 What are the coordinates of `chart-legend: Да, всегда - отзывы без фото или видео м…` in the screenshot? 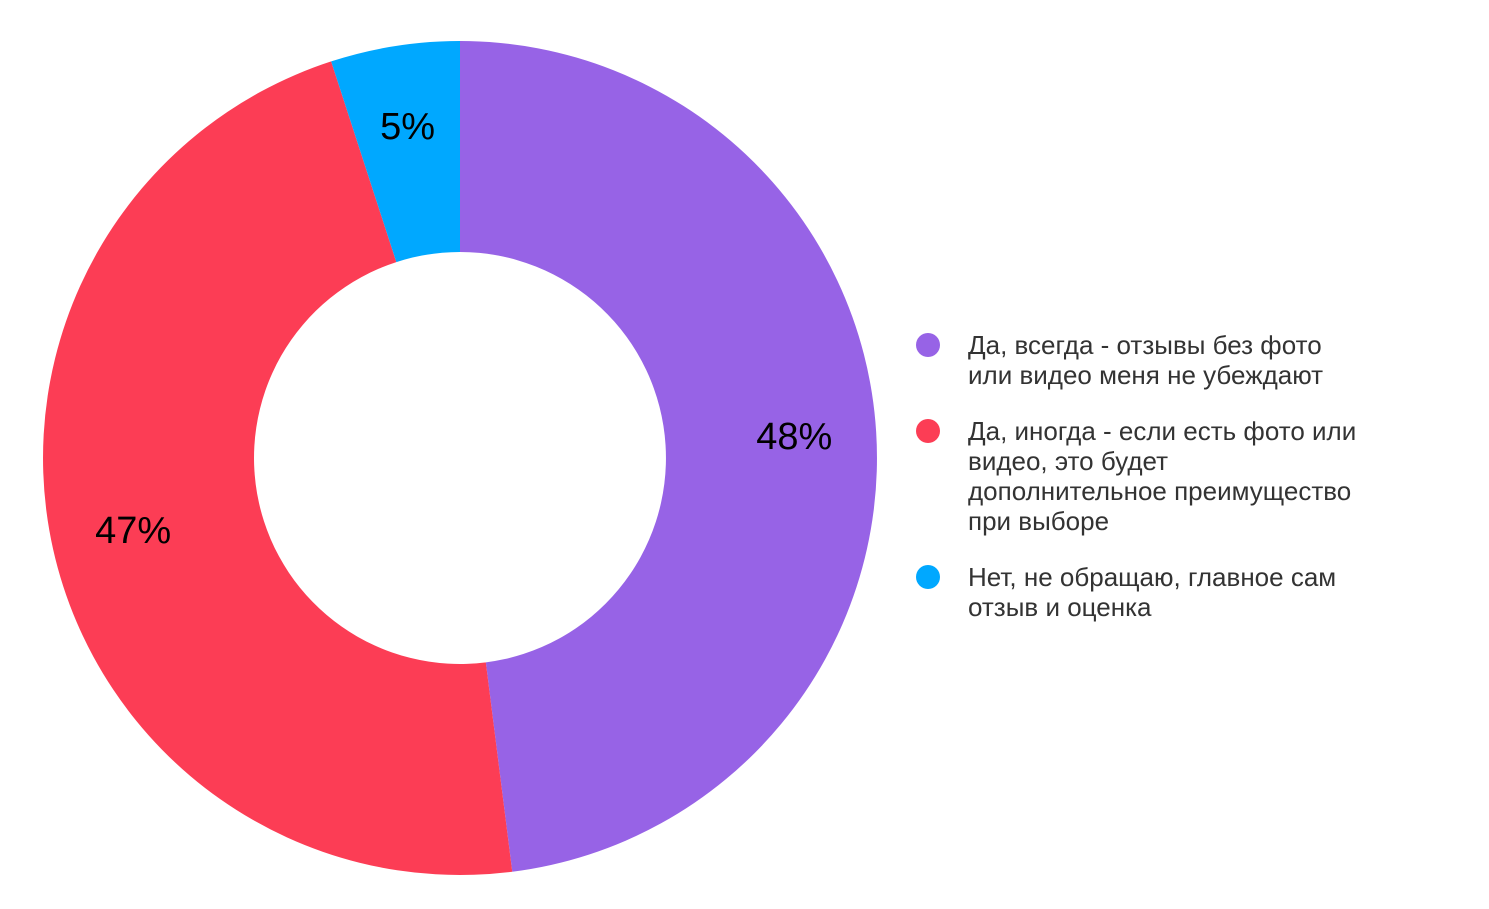 It's located at (1151, 476).